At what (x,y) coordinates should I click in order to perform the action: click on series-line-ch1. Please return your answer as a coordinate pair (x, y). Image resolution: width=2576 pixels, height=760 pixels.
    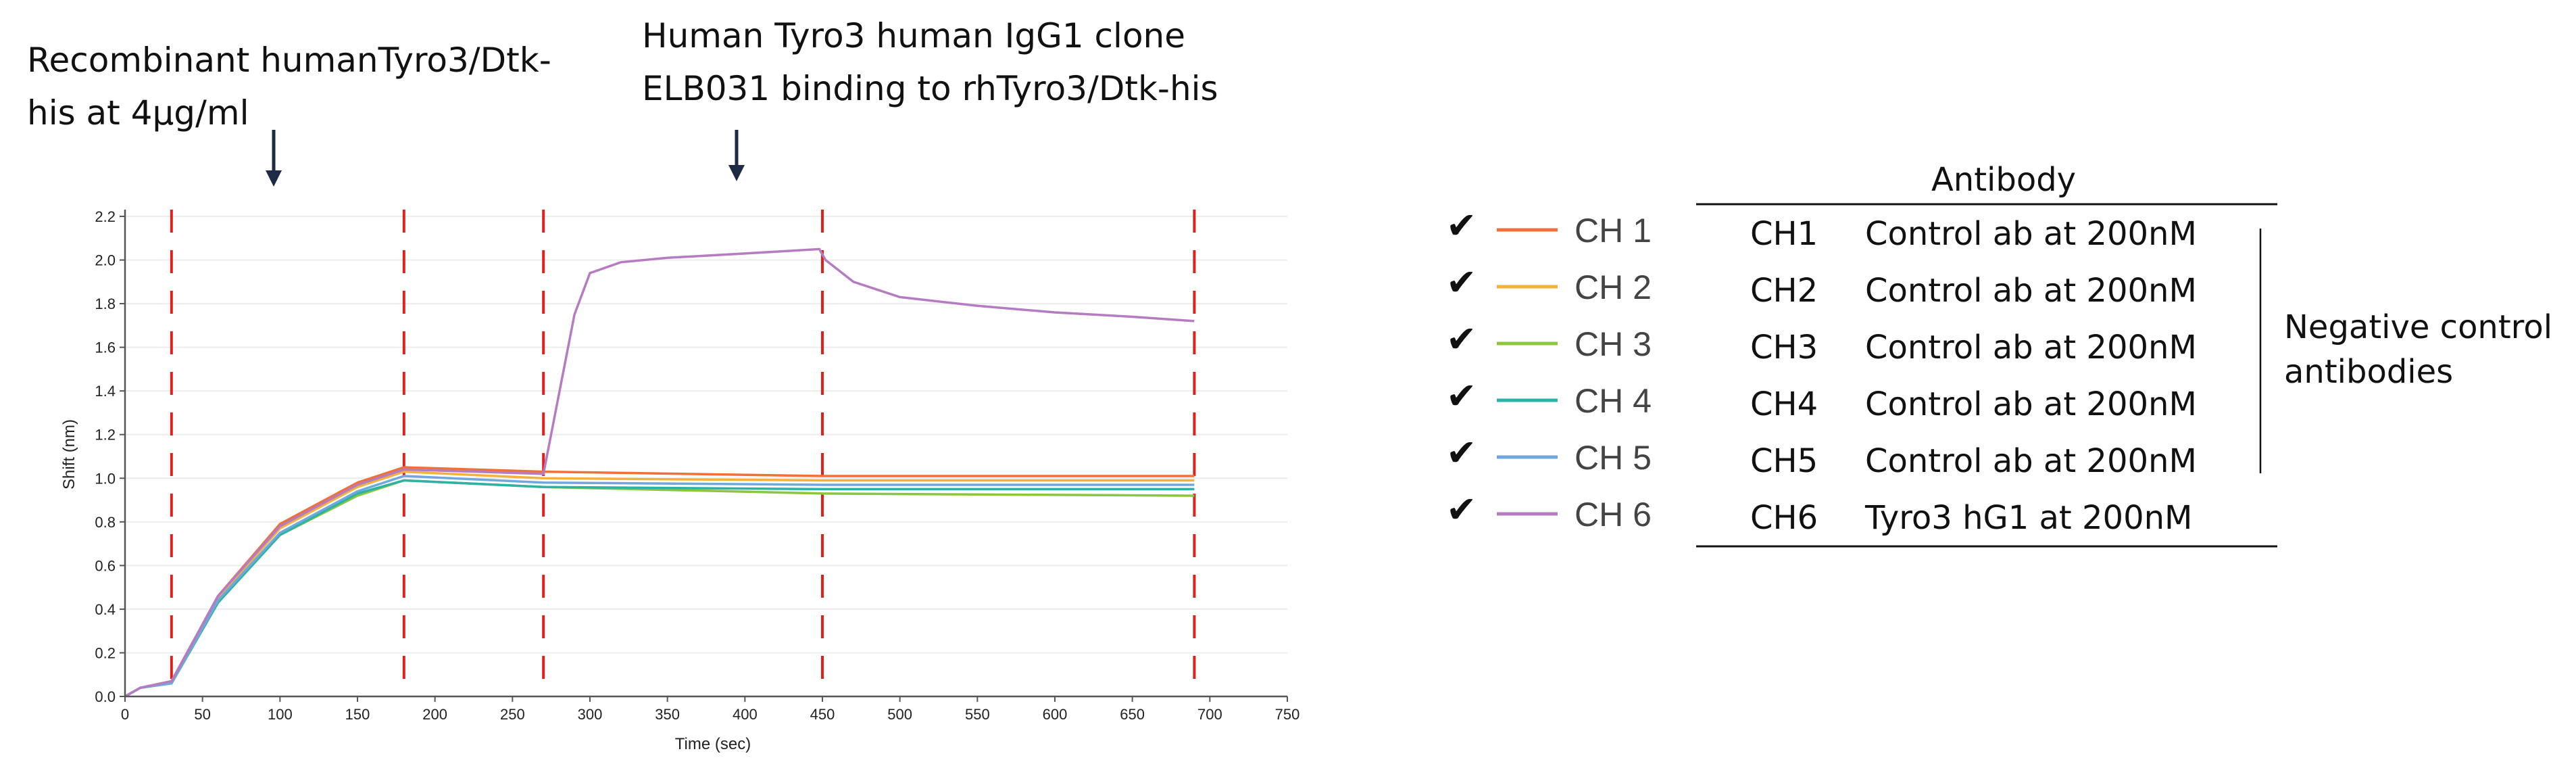
    Looking at the image, I should click on (660, 582).